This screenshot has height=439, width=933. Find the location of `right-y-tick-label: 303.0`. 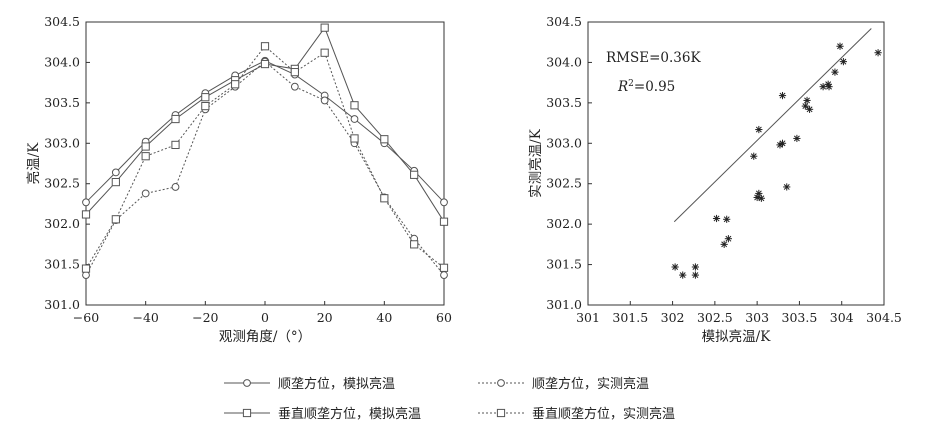

right-y-tick-label: 303.0 is located at coordinates (564, 142).